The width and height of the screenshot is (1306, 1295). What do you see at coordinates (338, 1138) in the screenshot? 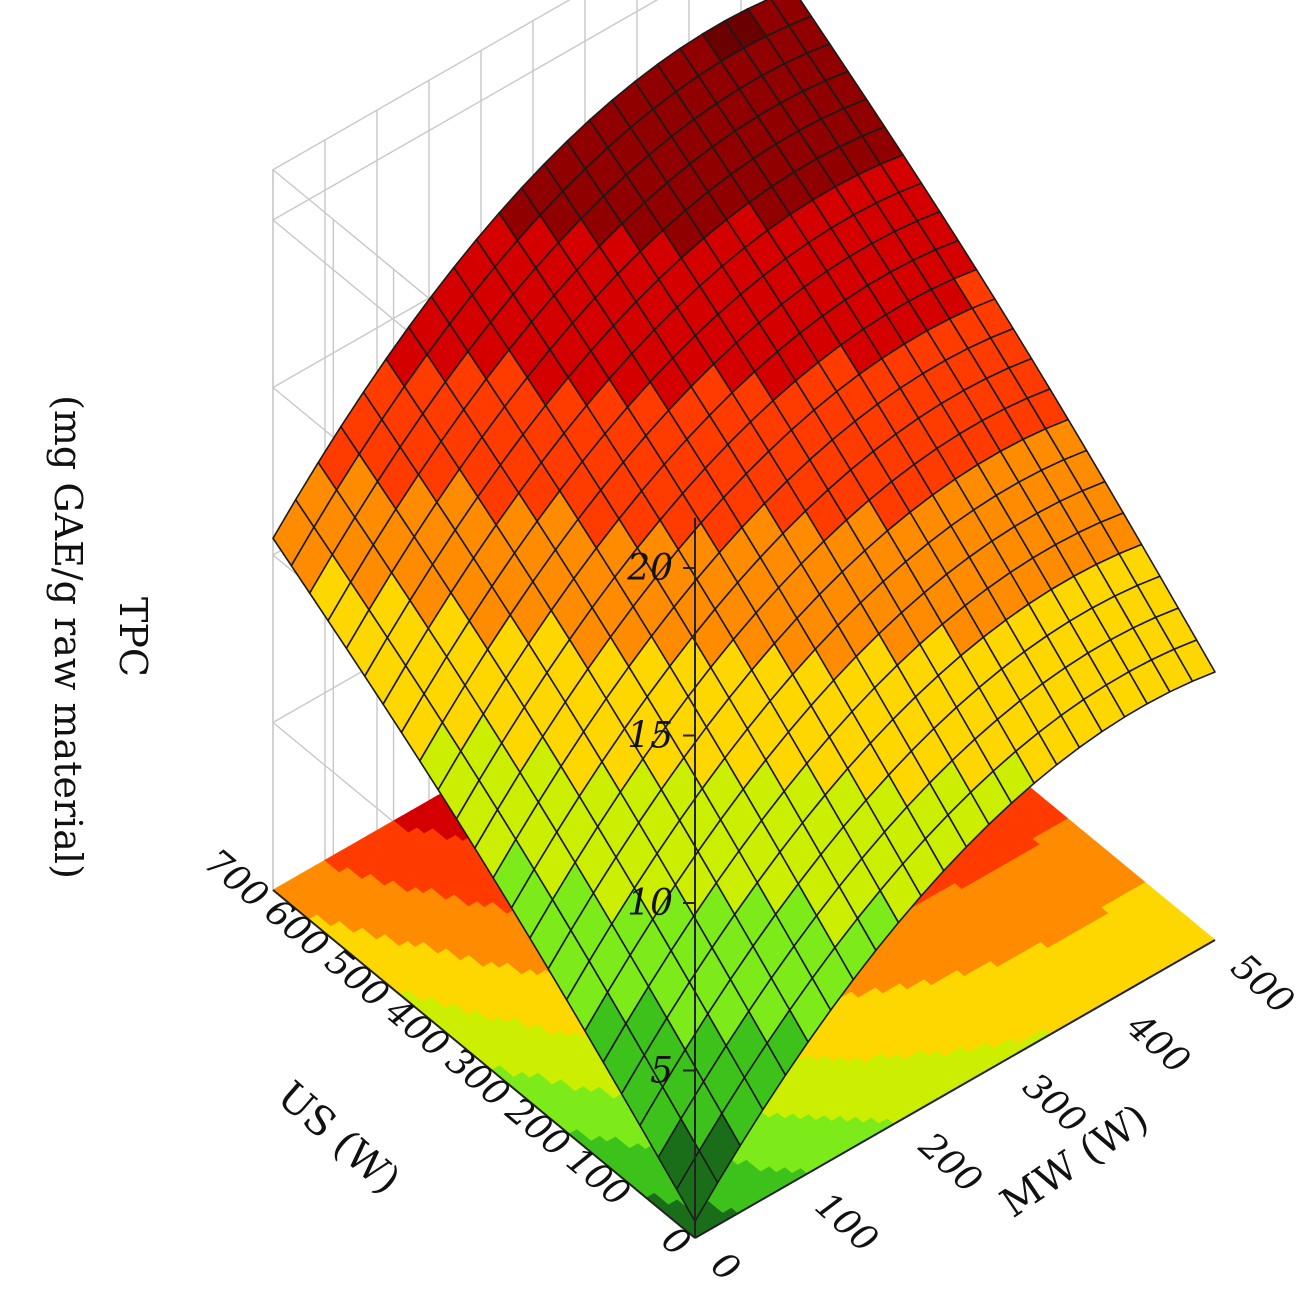
I see `us-axis-title: US (W)` at bounding box center [338, 1138].